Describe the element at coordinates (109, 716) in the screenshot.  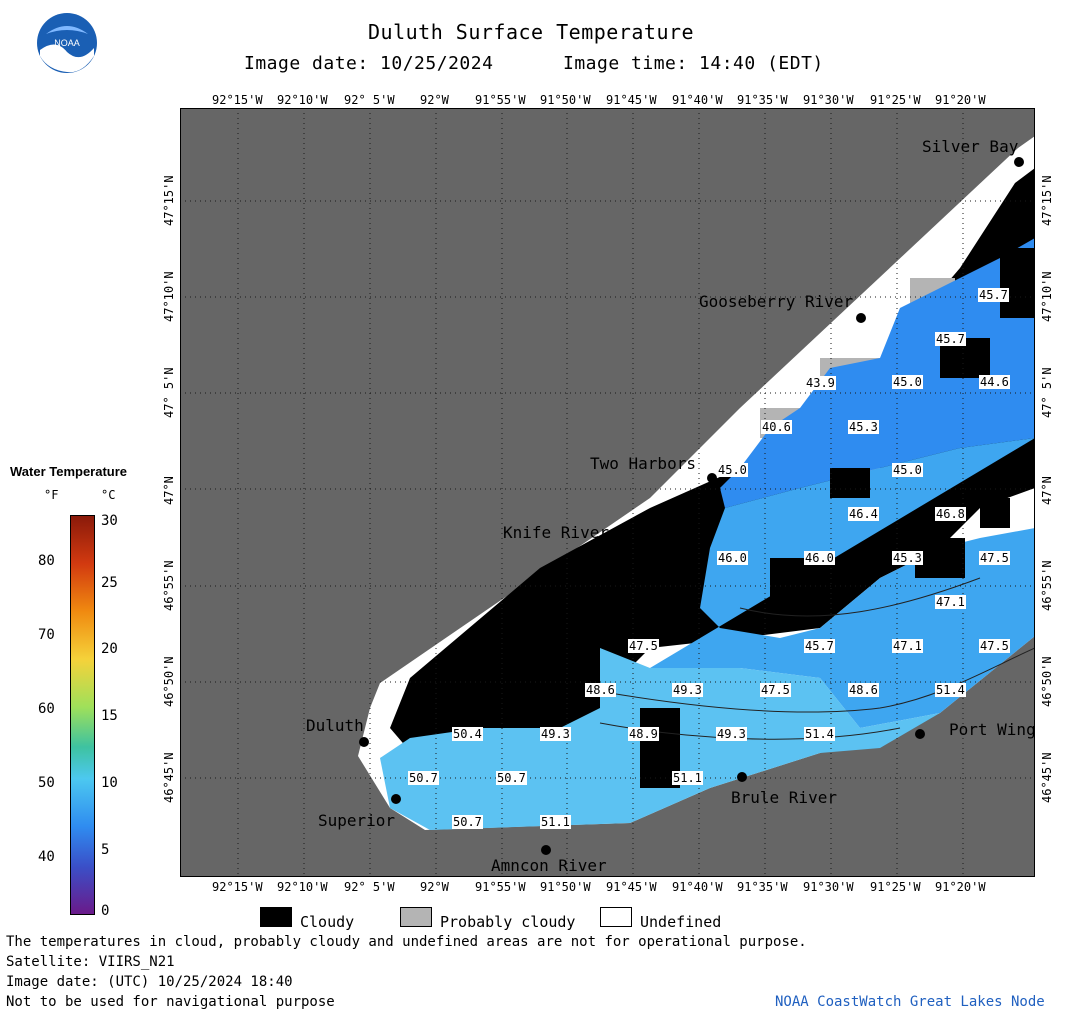
I see `c-tick: 15` at that location.